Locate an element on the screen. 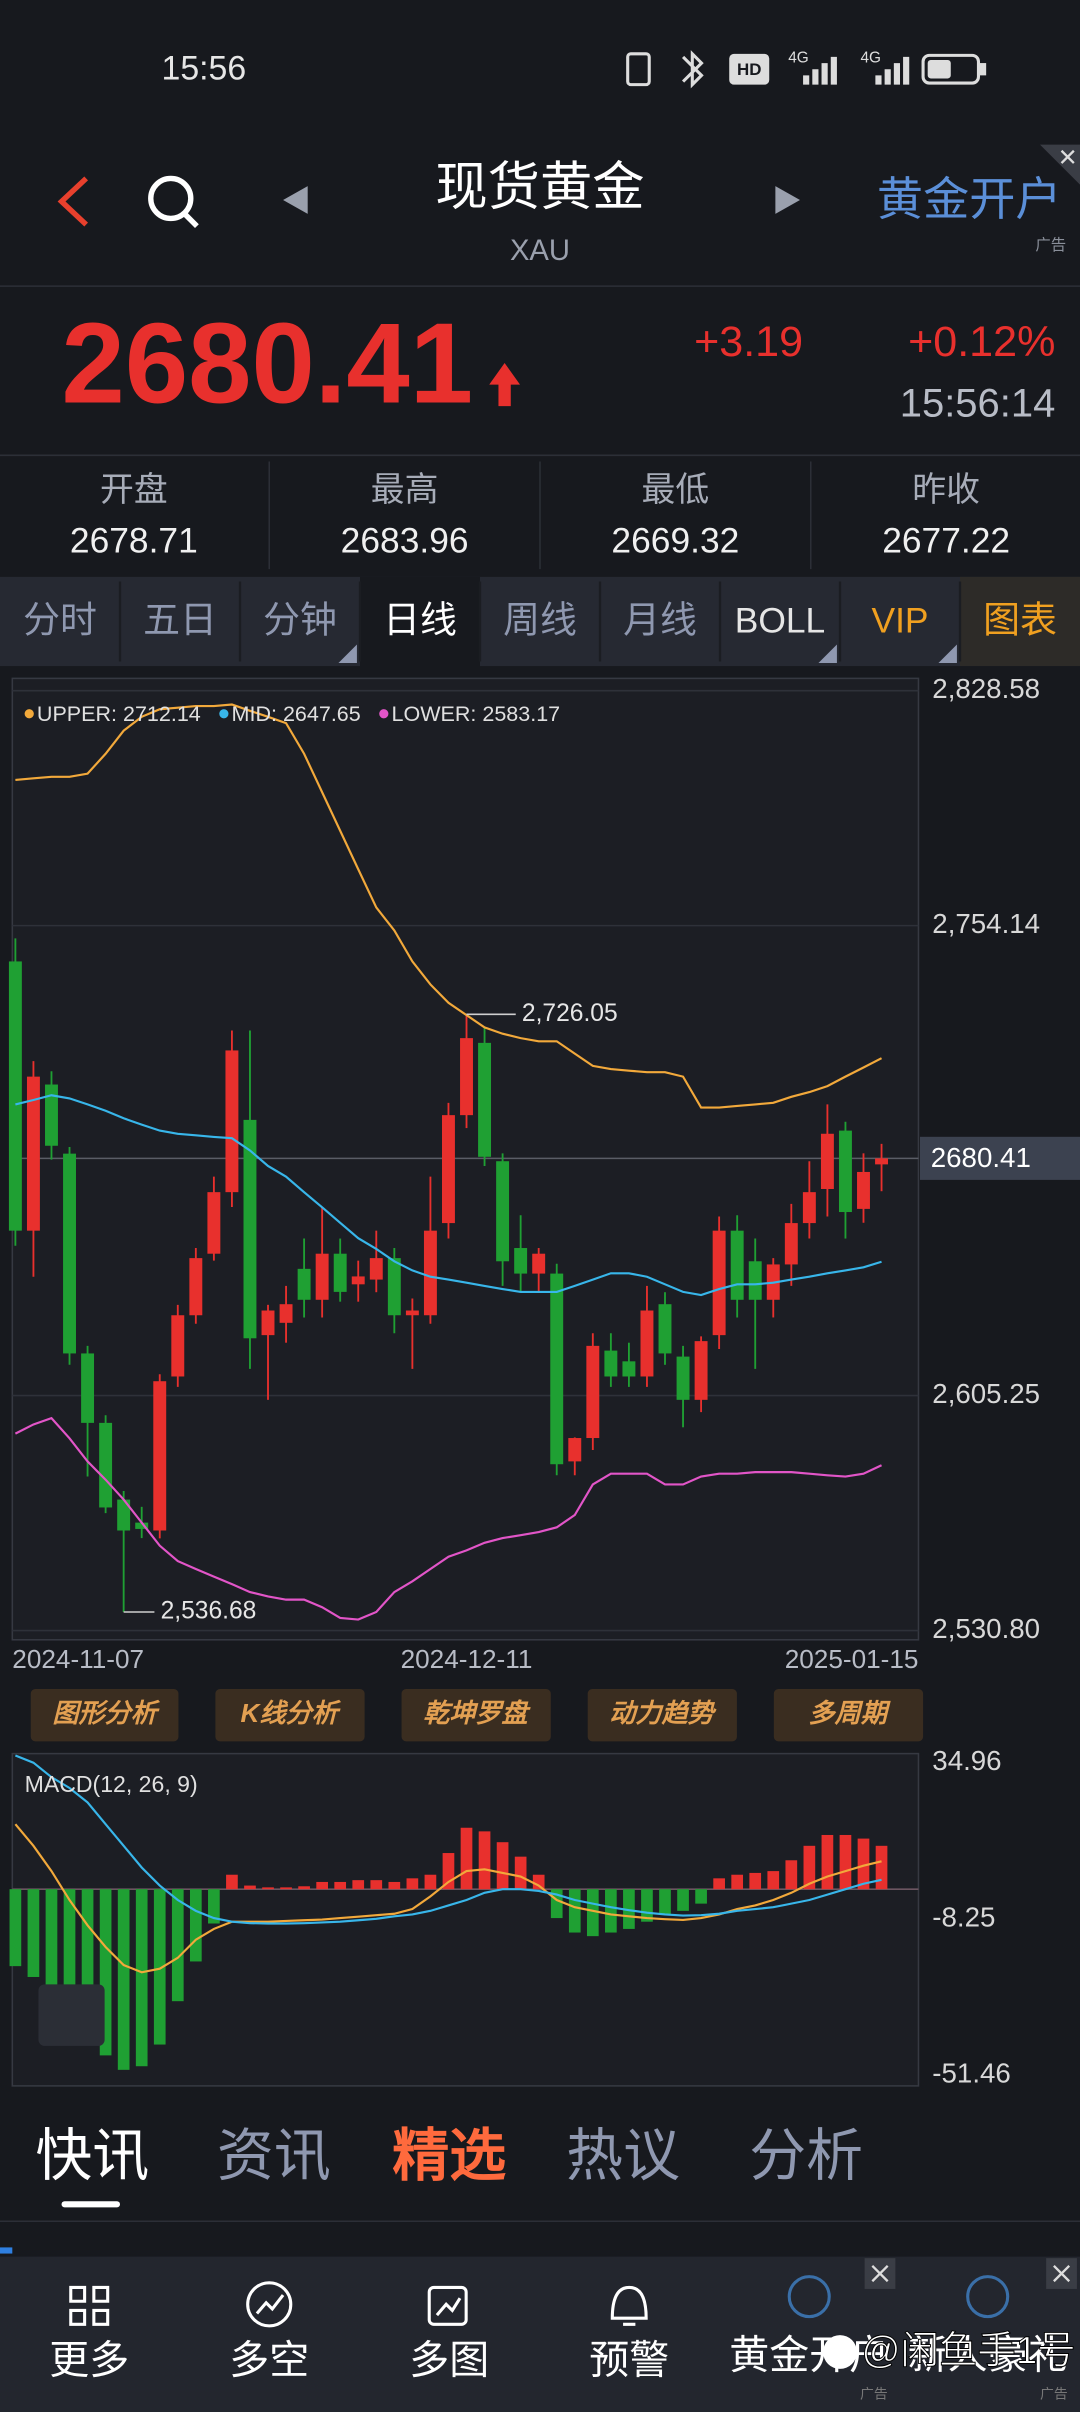 The width and height of the screenshot is (1080, 2412). legend-label: UPPER: 2712.14 is located at coordinates (119, 714).